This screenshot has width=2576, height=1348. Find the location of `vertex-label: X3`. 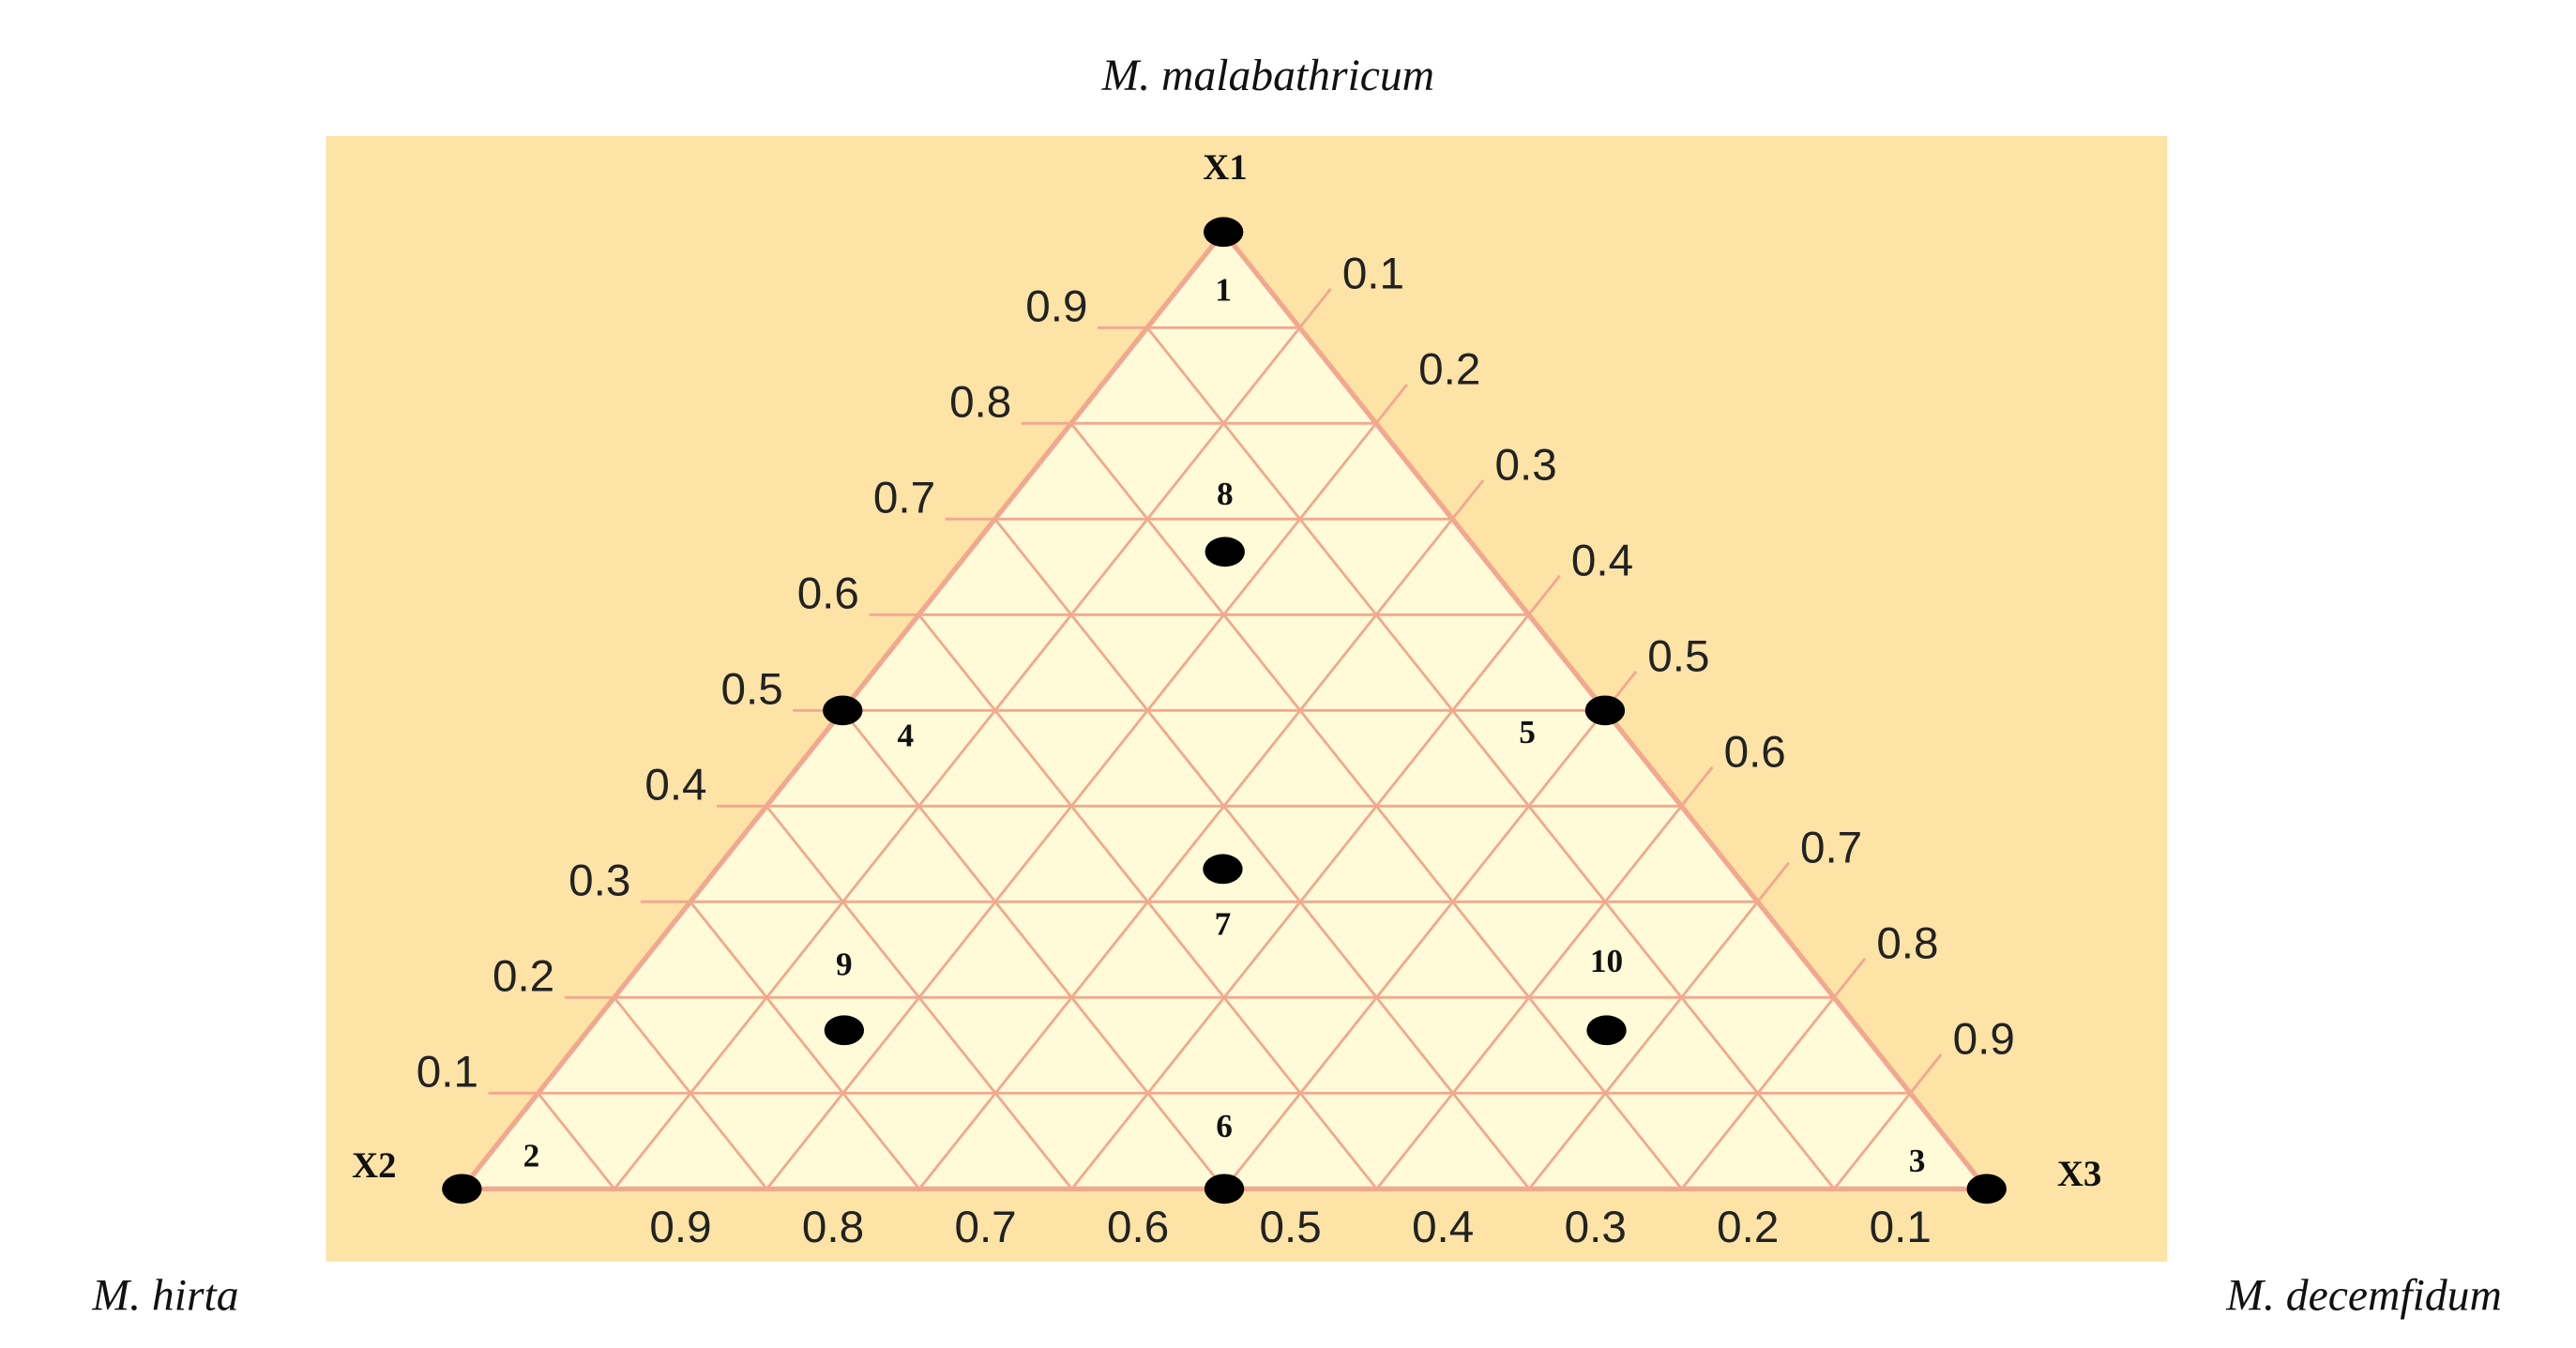

vertex-label: X3 is located at coordinates (2079, 1174).